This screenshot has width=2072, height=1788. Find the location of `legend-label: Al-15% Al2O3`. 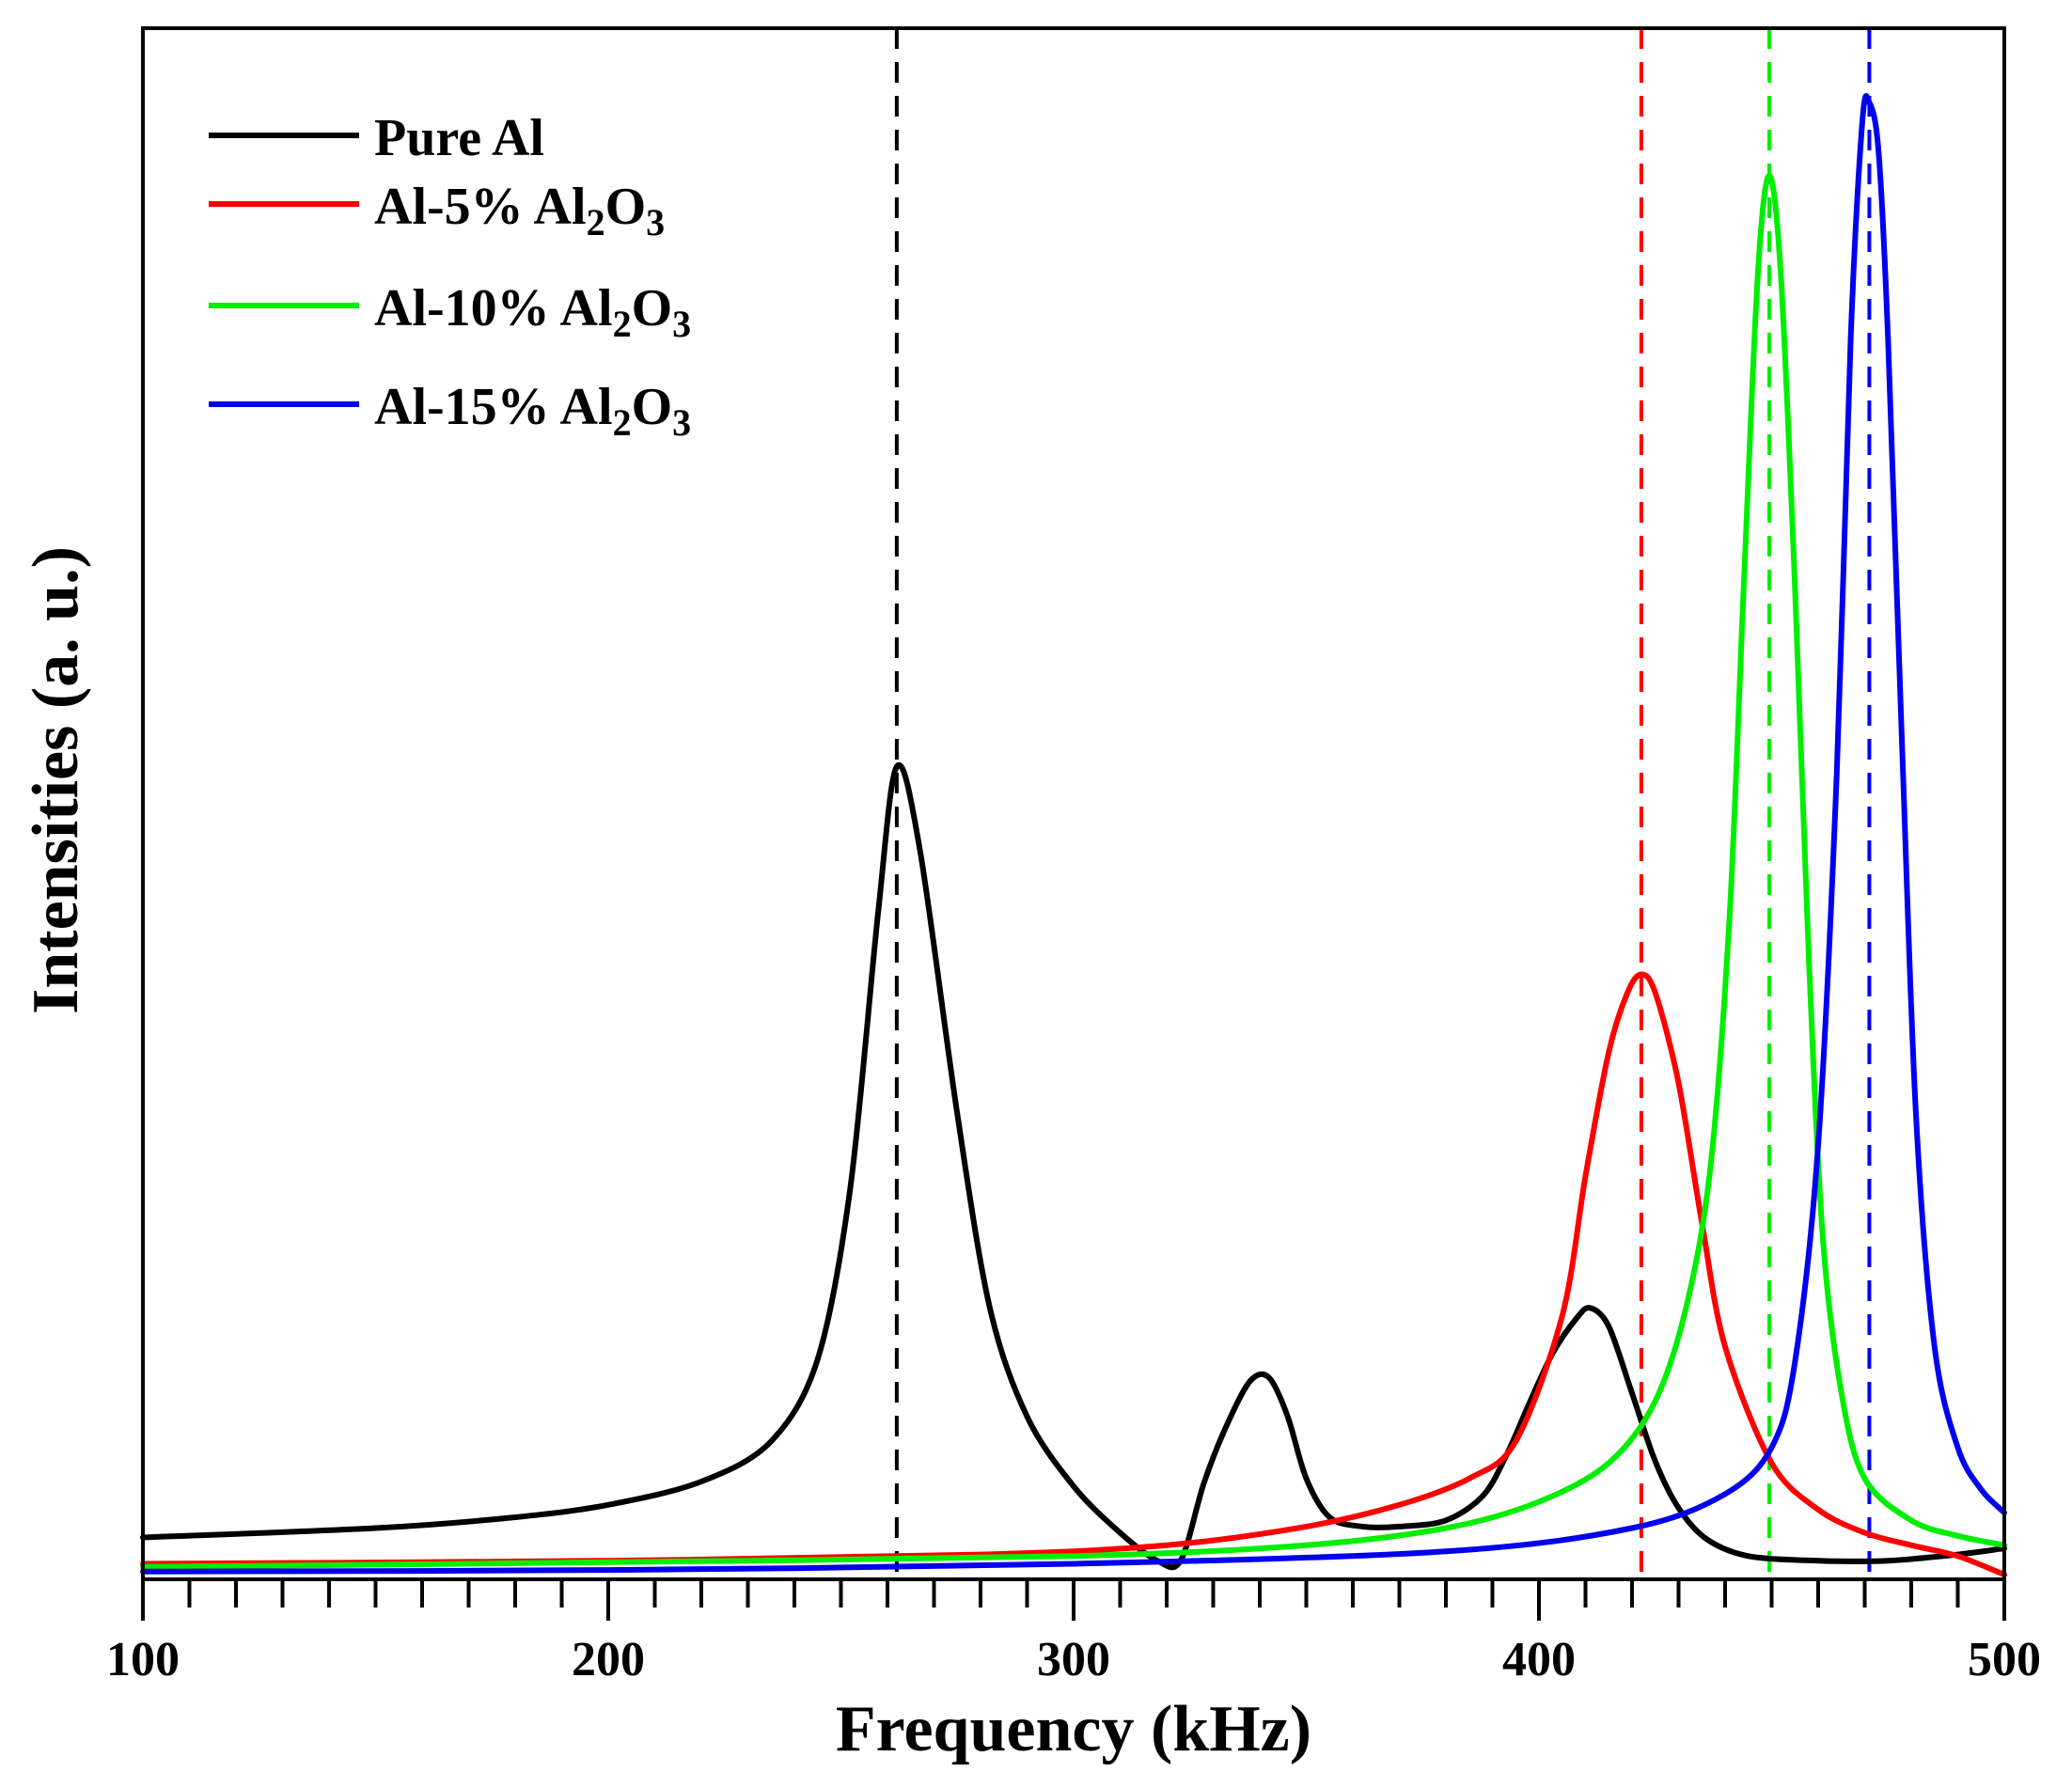

legend-label: Al-15% Al2O3 is located at coordinates (532, 411).